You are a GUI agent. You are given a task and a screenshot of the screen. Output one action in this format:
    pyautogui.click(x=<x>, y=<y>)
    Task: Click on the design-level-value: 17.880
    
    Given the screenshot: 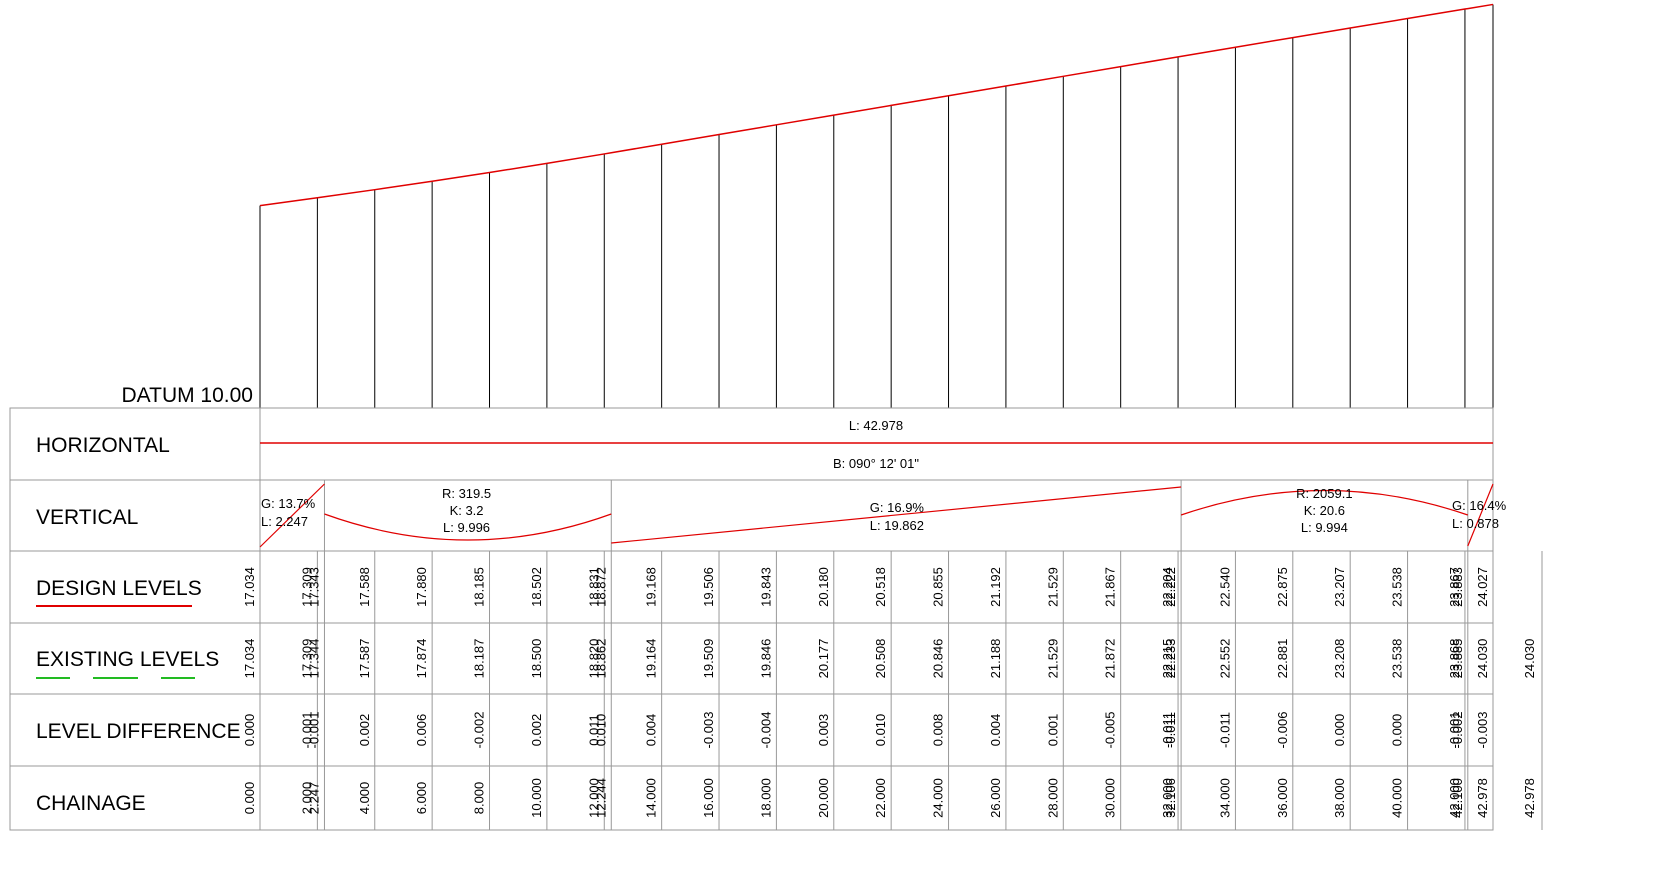 What is the action you would take?
    pyautogui.click(x=421, y=587)
    